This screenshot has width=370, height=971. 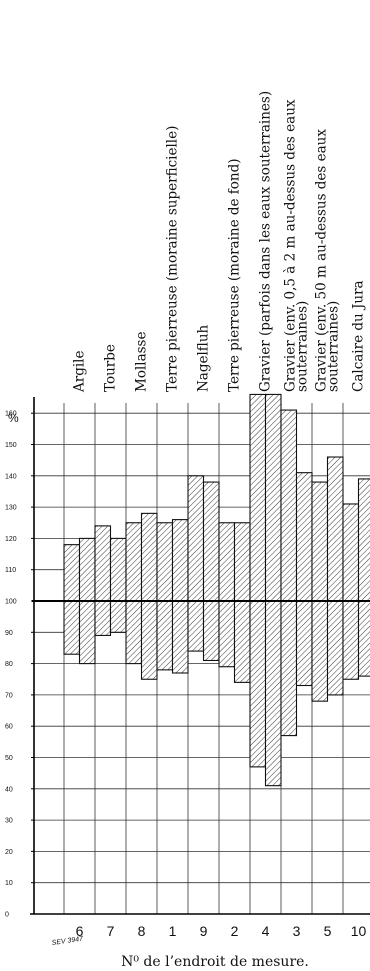 I want to click on x-tick-label: 7, so click(x=111, y=931).